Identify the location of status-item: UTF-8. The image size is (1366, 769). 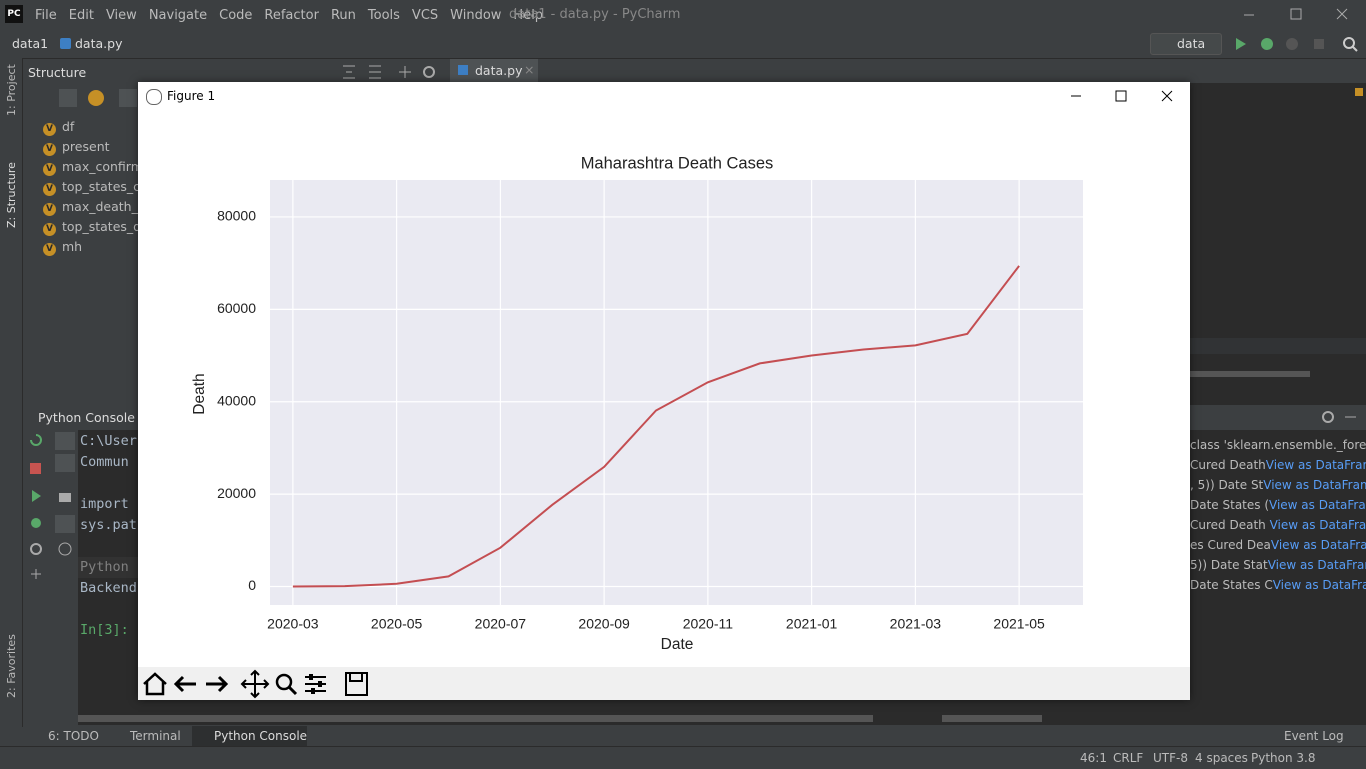
(1170, 758).